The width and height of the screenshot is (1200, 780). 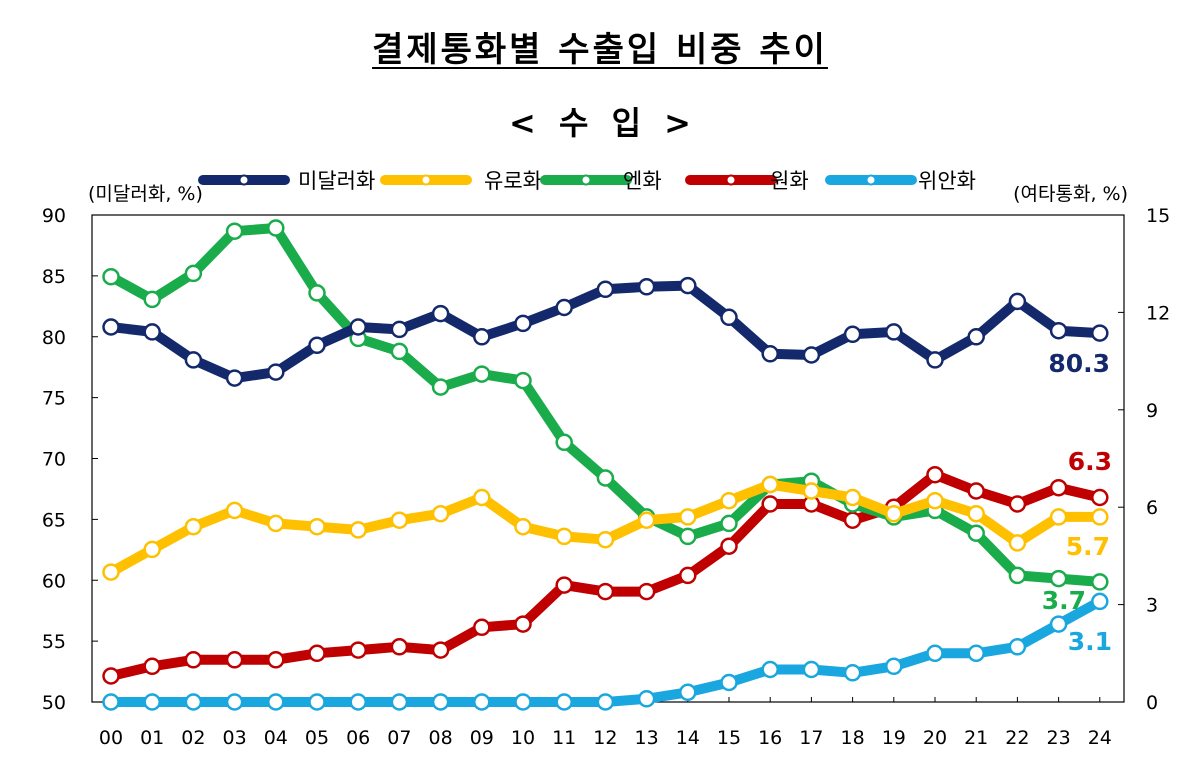 I want to click on x-tick-label: 15, so click(x=729, y=738).